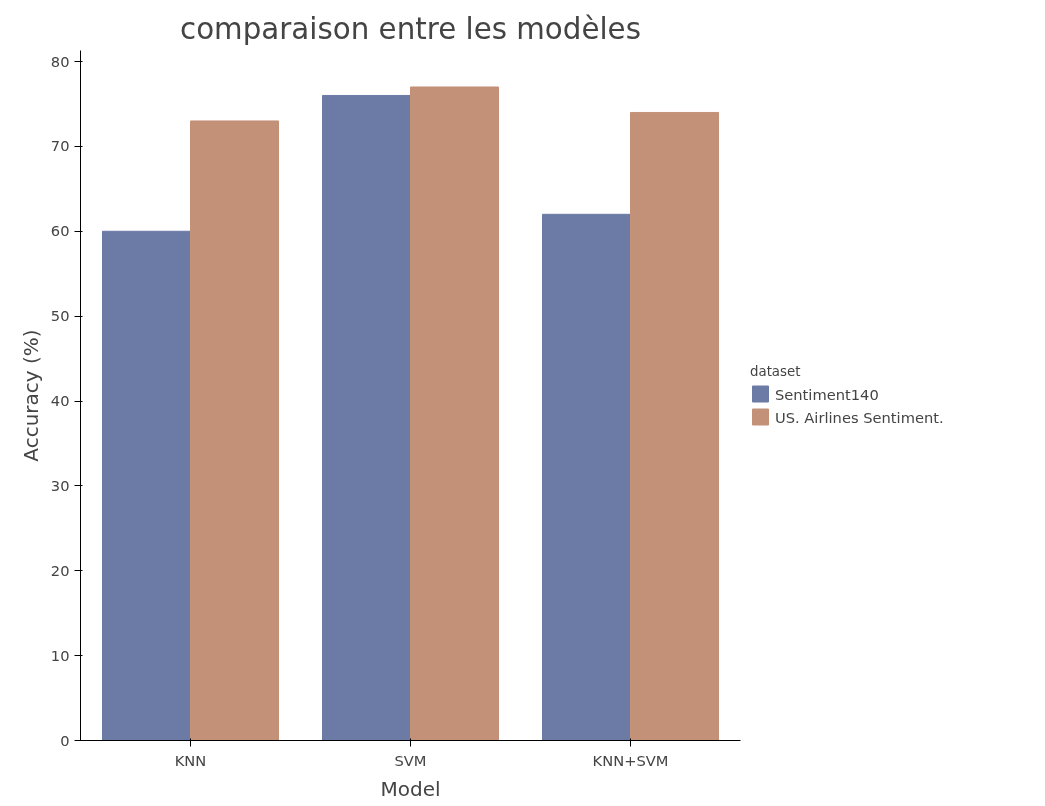 This screenshot has height=806, width=1045. What do you see at coordinates (60, 231) in the screenshot?
I see `y-tick-label: 60` at bounding box center [60, 231].